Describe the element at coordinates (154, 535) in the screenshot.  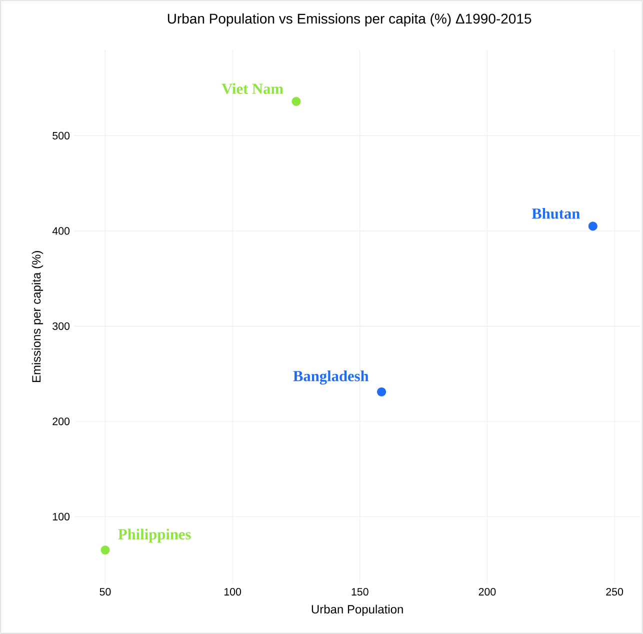
I see `annotation: Philippines` at that location.